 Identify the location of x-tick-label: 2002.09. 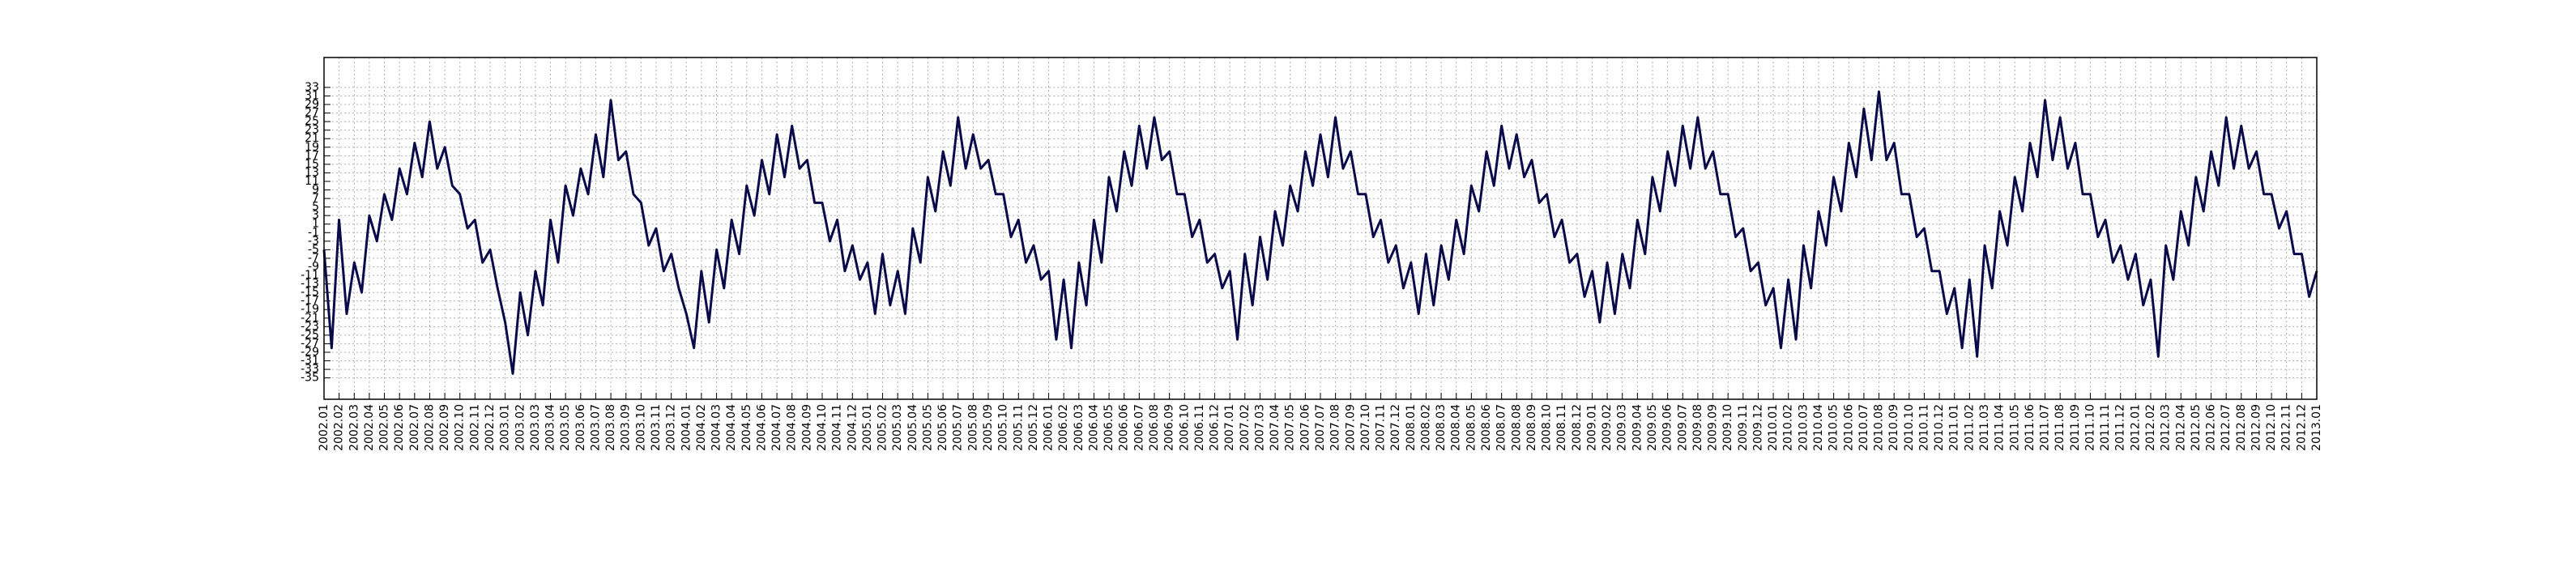
(444, 427).